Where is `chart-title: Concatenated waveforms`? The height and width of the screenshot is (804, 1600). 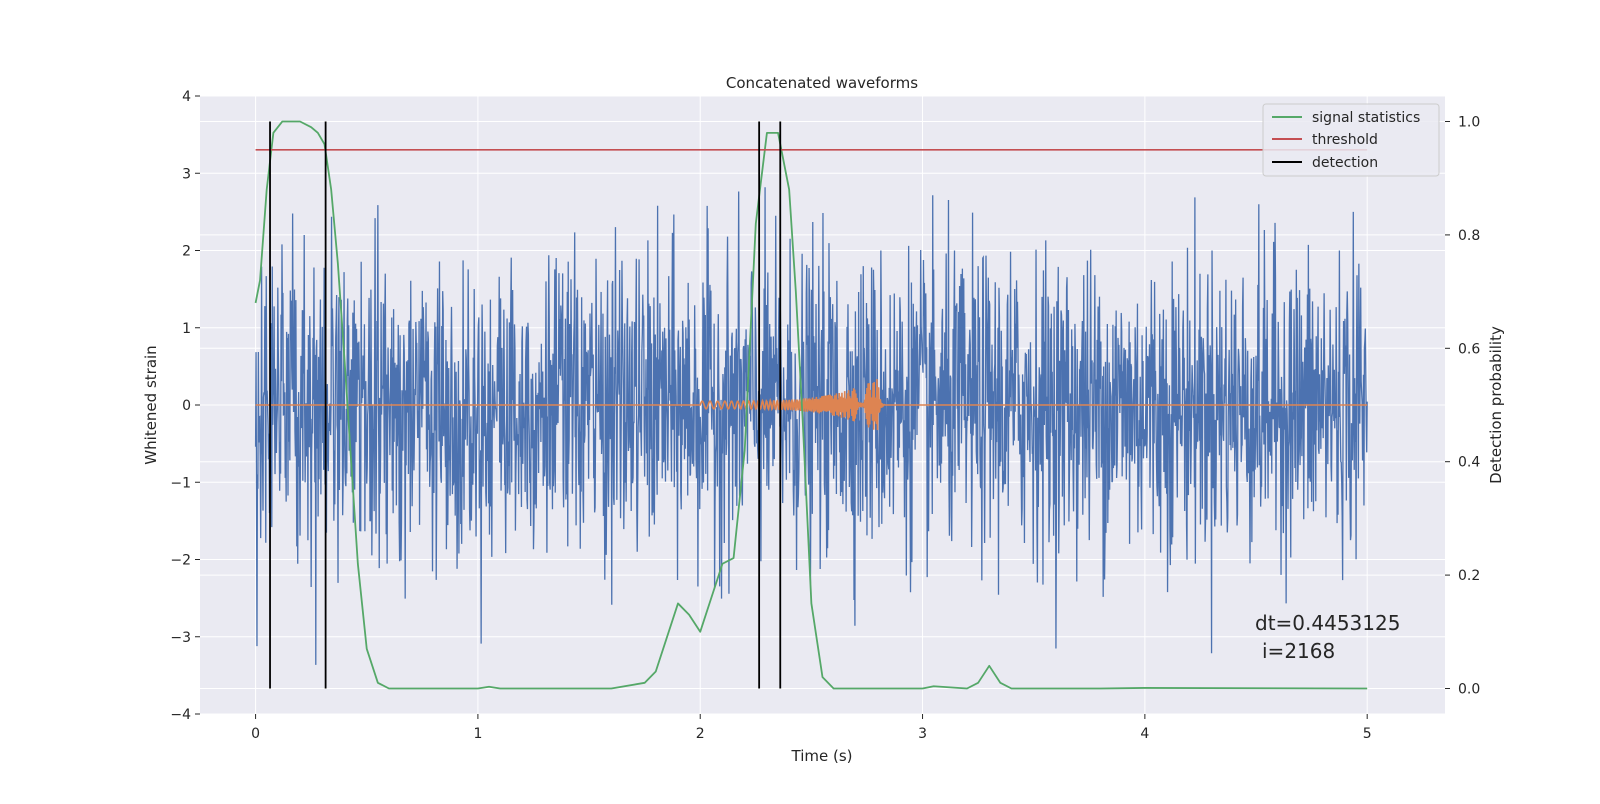
chart-title: Concatenated waveforms is located at coordinates (822, 83).